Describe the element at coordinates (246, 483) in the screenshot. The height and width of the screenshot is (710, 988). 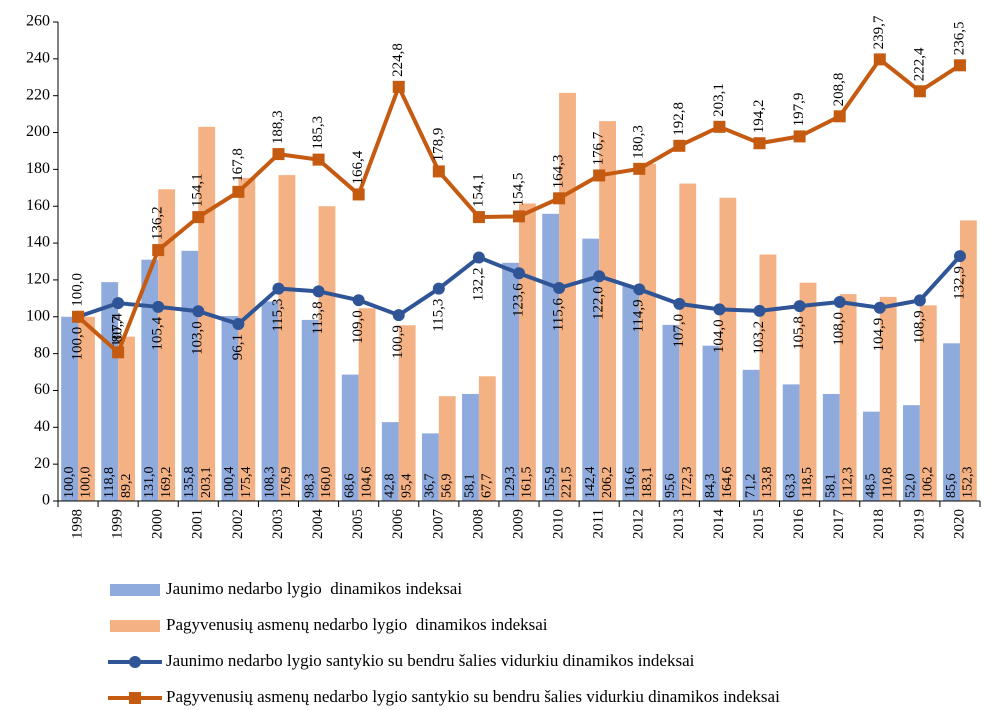
I see `bar-value-label: 175,4` at that location.